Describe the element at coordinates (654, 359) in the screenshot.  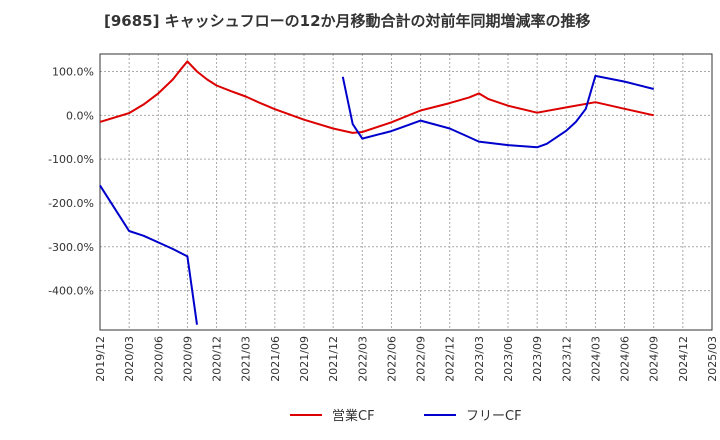
I see `x-tick-label: 2024/09` at that location.